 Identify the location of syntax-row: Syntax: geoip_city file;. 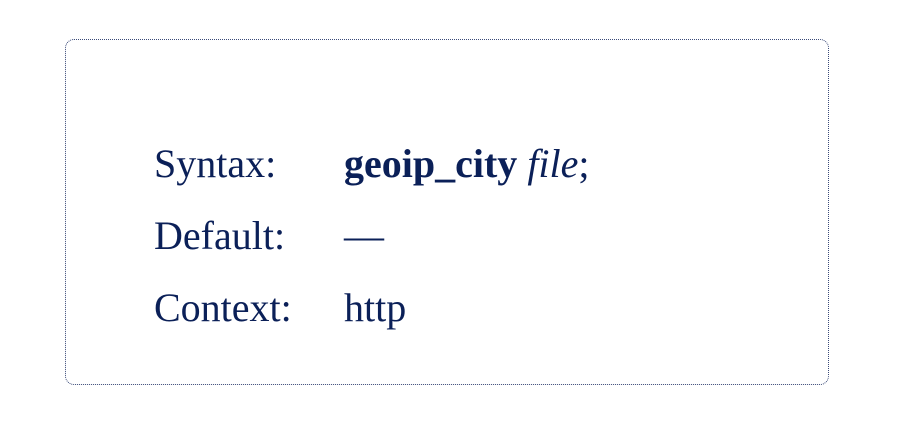
(372, 164).